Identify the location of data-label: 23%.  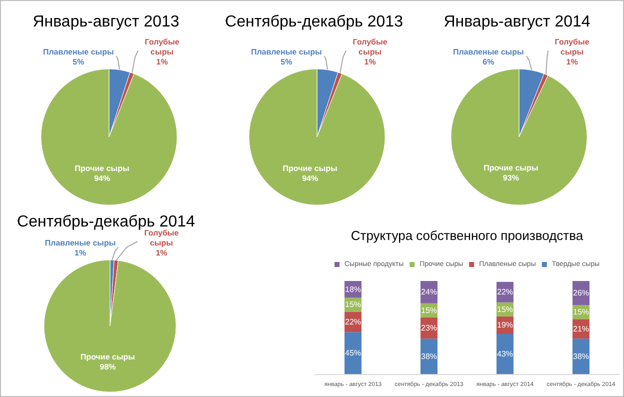
(429, 327).